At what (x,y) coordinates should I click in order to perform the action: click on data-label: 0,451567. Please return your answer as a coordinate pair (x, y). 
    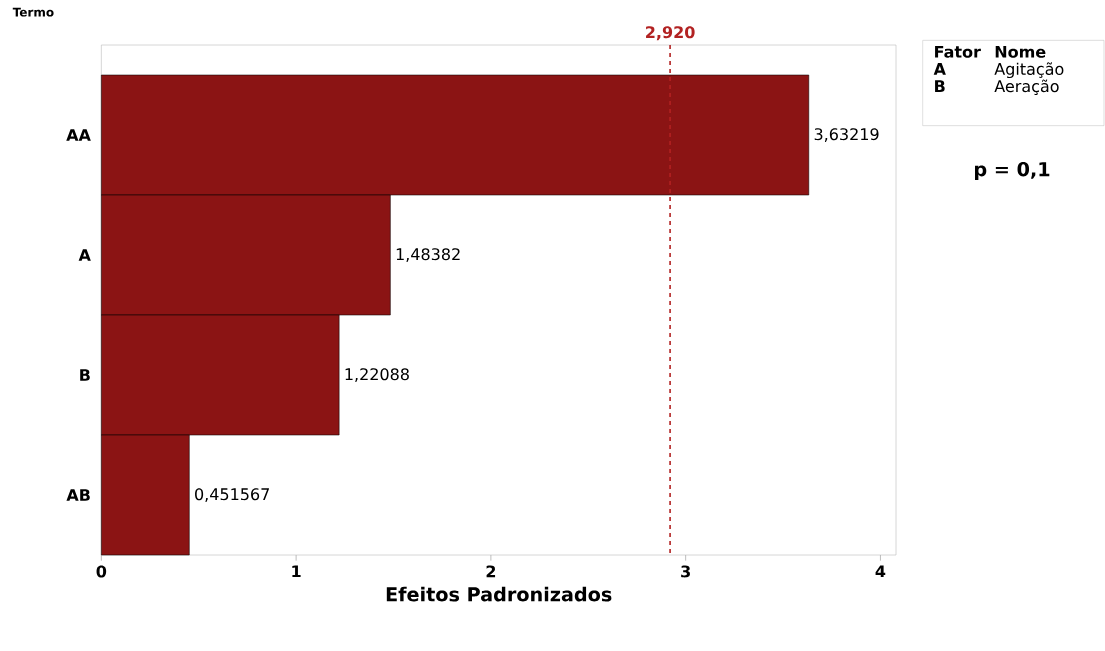
    Looking at the image, I should click on (232, 495).